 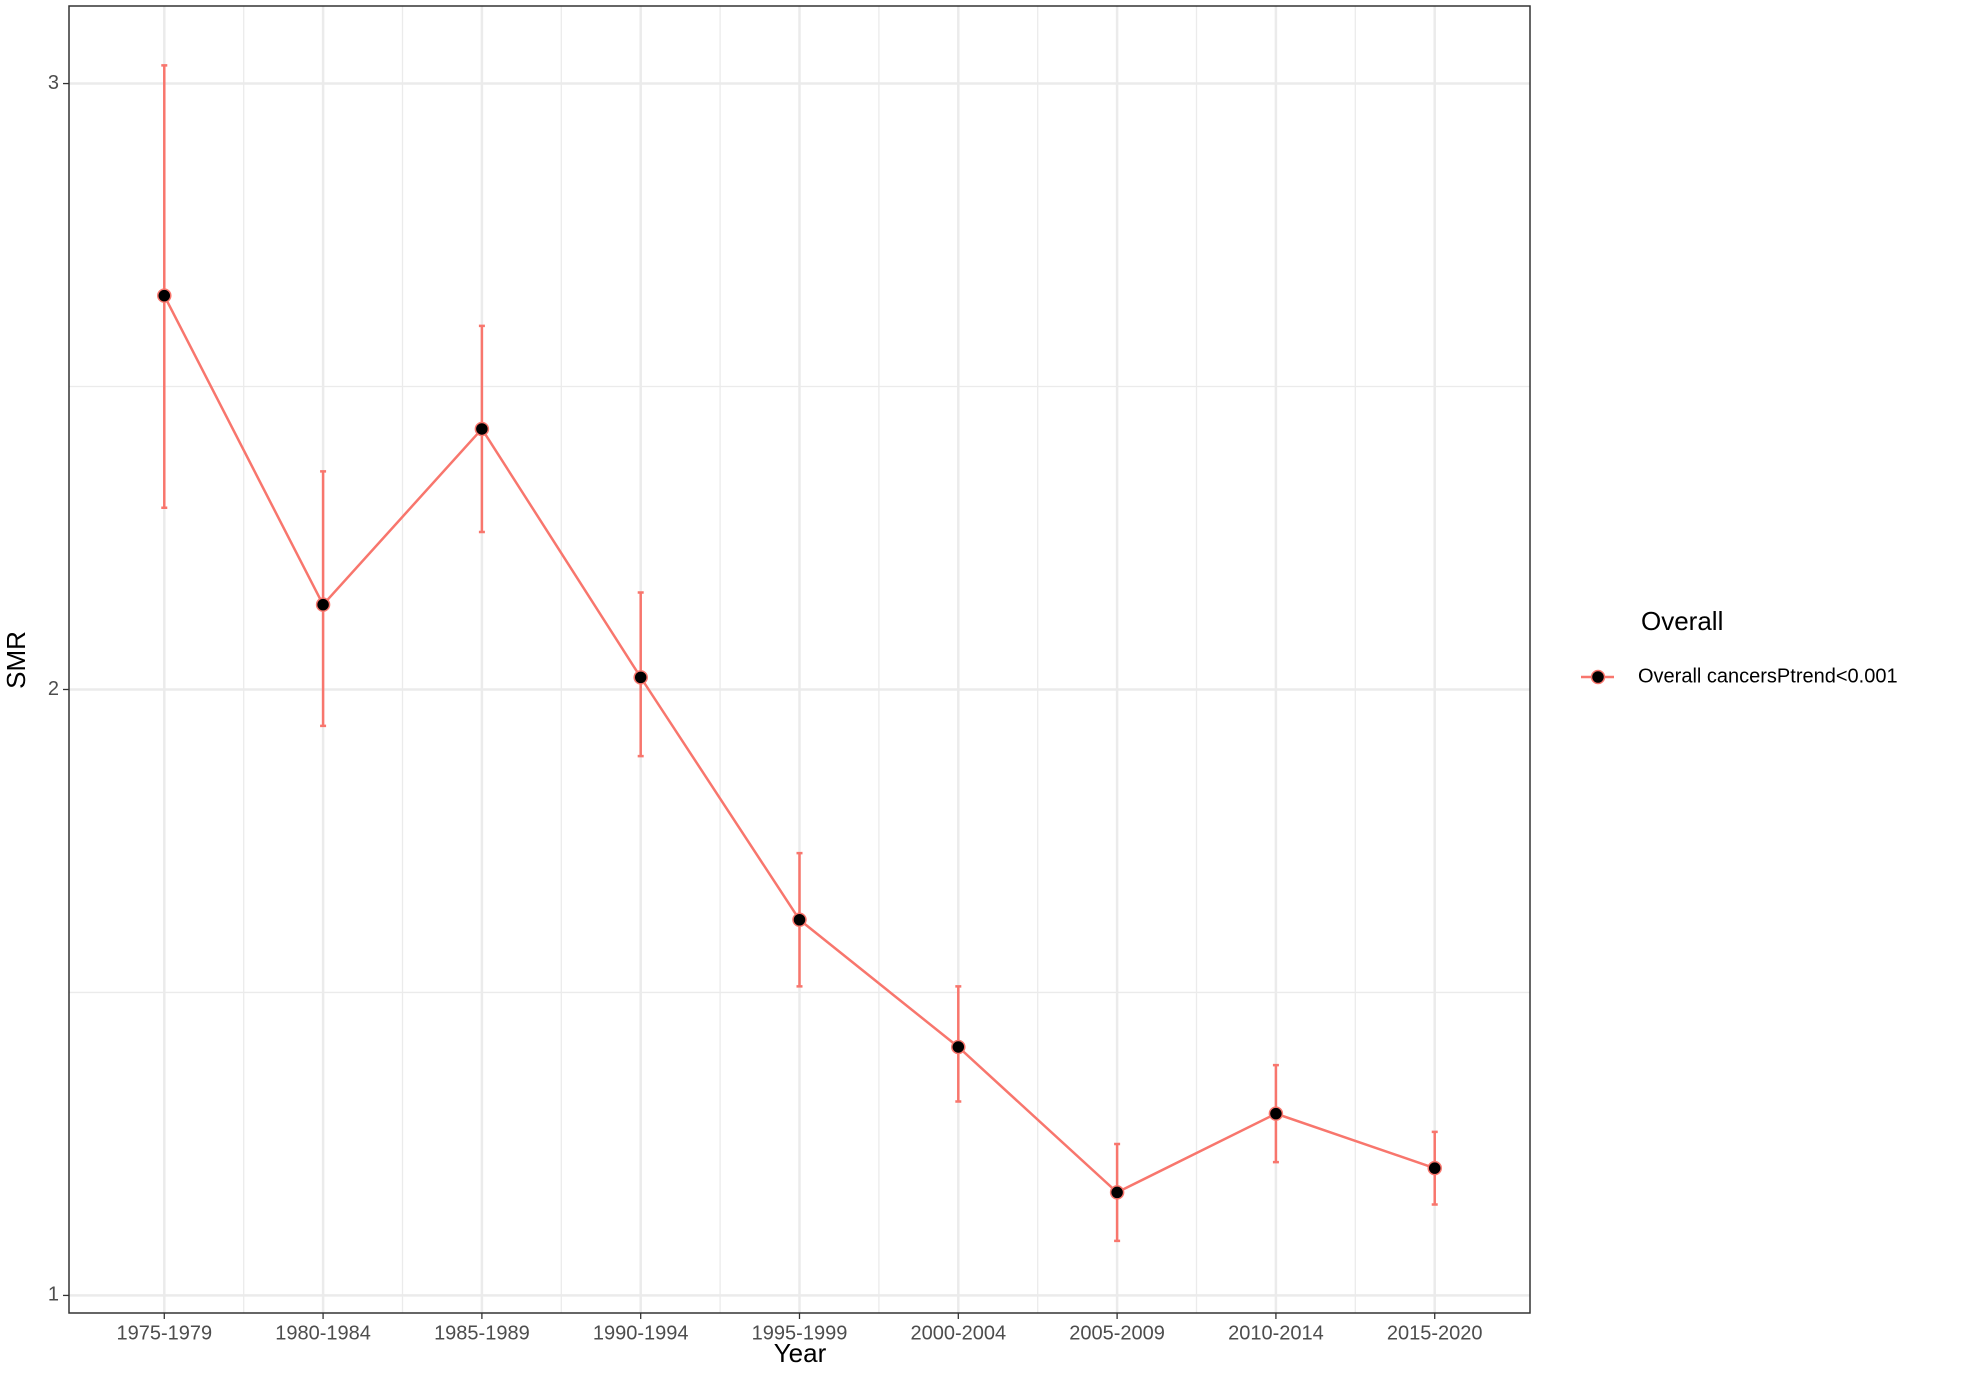 What do you see at coordinates (53, 83) in the screenshot?
I see `y-tick-label: 3` at bounding box center [53, 83].